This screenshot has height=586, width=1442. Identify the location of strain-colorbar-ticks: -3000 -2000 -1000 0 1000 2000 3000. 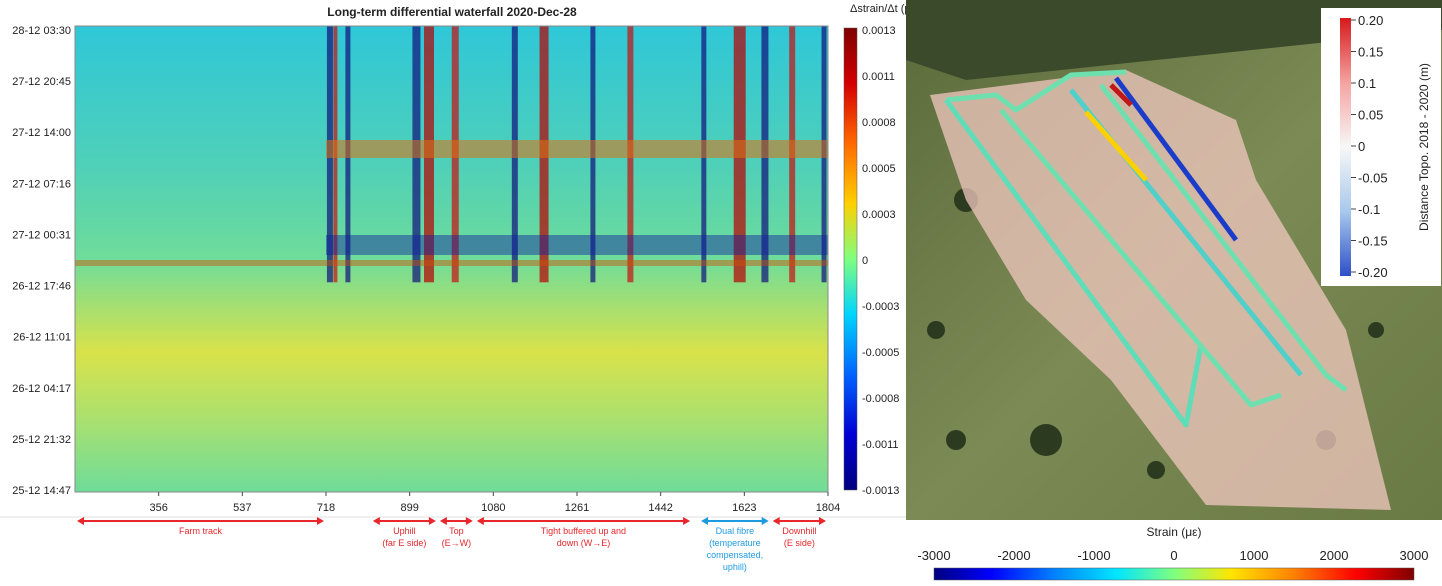
(1172, 555).